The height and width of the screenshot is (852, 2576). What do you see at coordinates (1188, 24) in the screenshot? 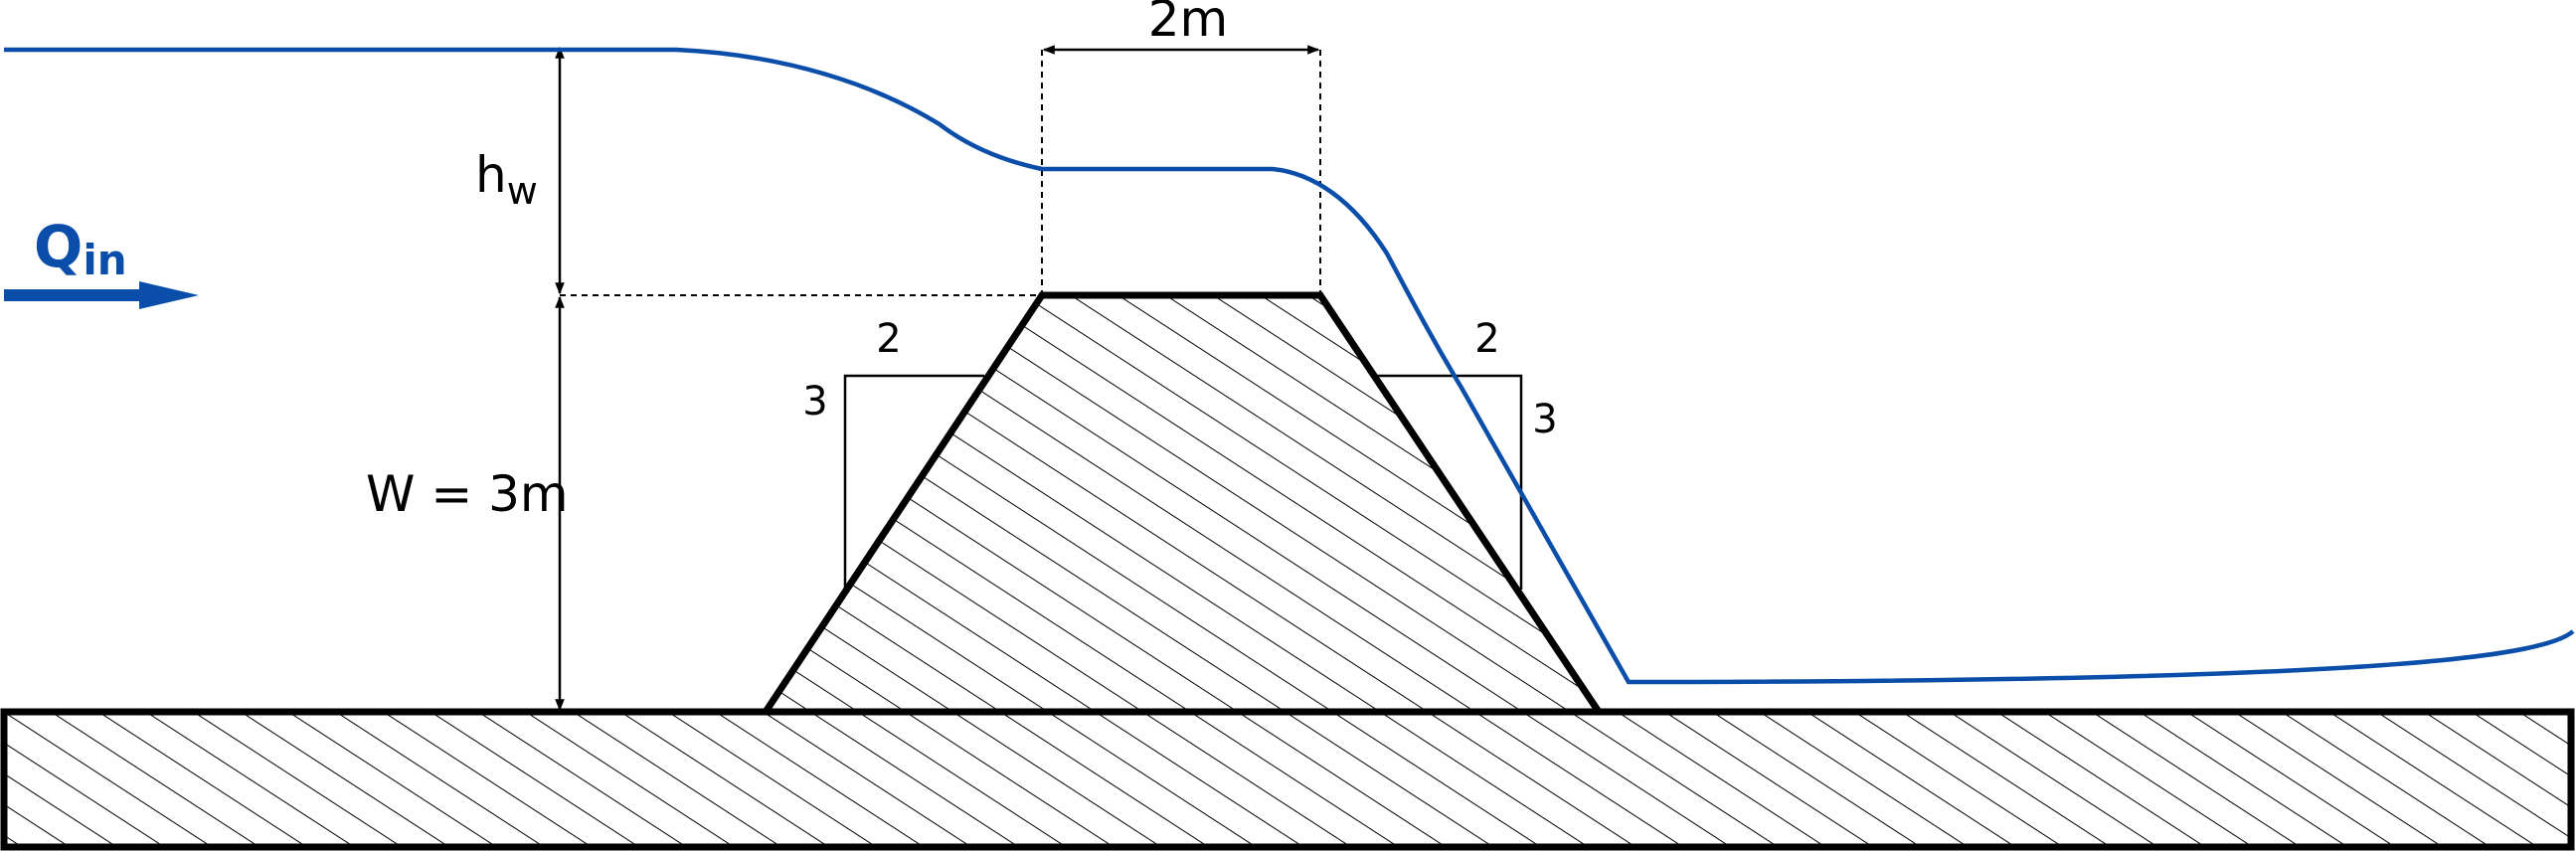
I see `crest-width-label: 2m` at bounding box center [1188, 24].